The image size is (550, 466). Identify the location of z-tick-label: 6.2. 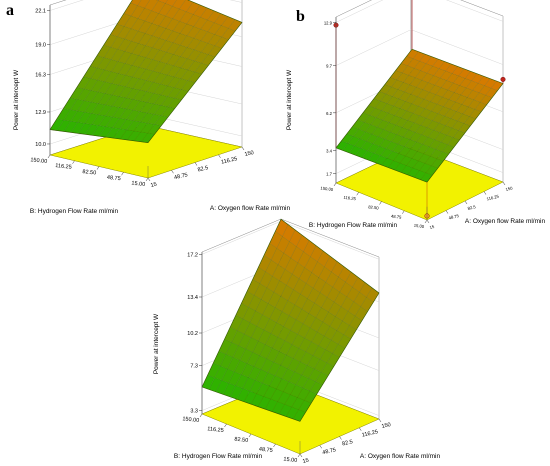
(329, 113).